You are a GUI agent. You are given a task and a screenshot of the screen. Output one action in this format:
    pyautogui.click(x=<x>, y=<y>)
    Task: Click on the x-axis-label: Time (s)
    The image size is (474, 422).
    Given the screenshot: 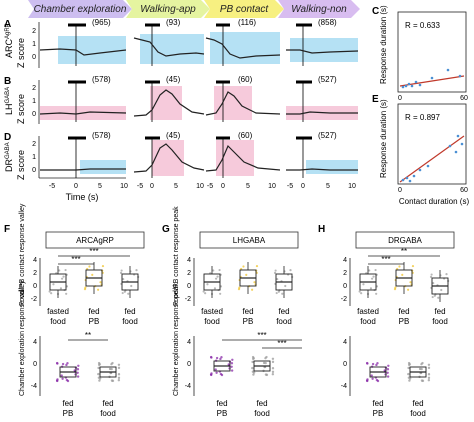 What is the action you would take?
    pyautogui.click(x=82, y=197)
    